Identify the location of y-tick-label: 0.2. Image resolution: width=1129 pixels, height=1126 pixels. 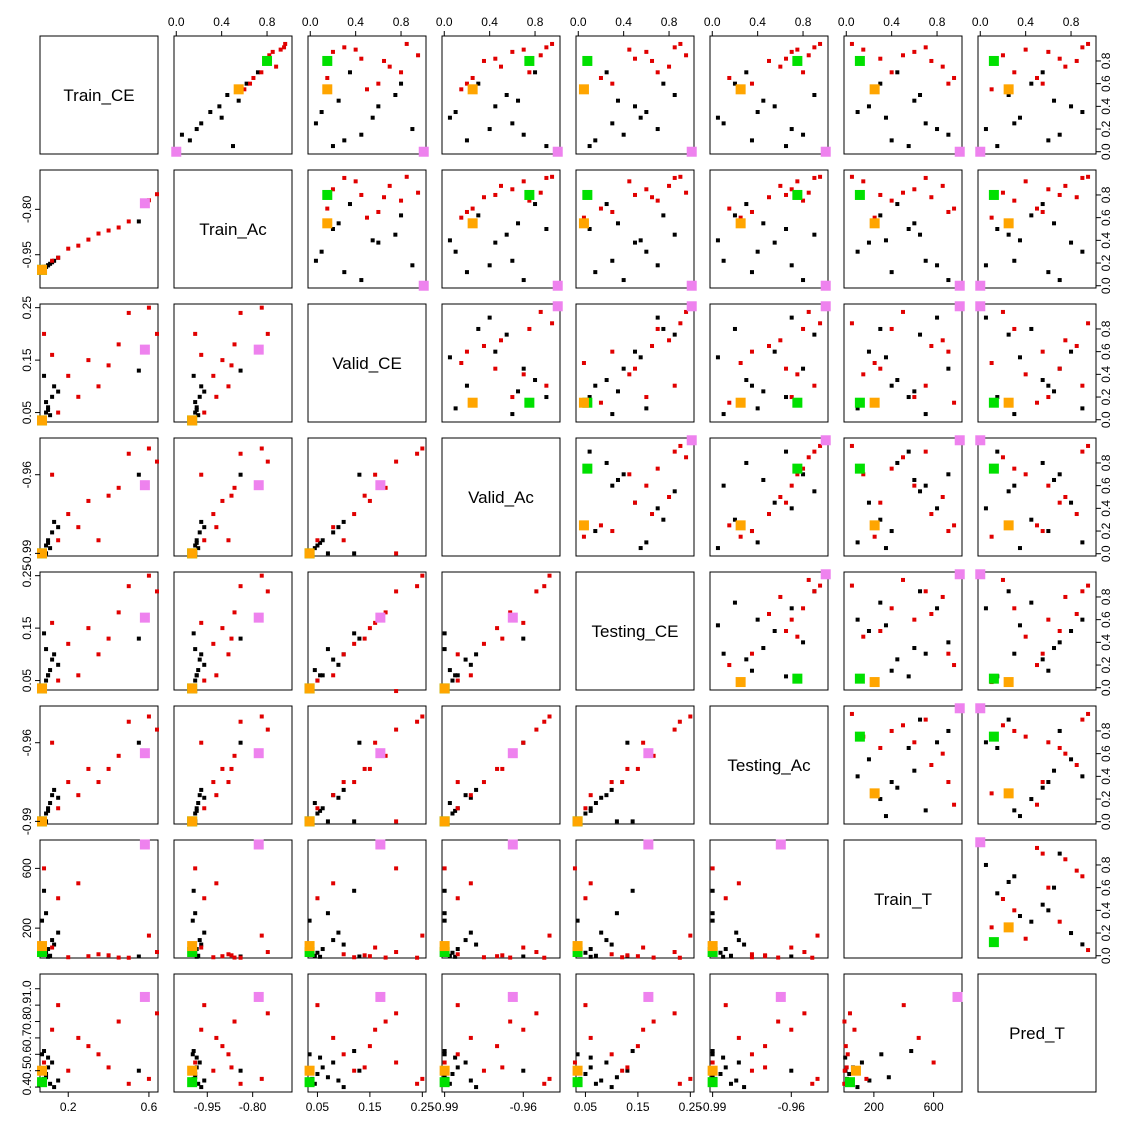
(1106, 128).